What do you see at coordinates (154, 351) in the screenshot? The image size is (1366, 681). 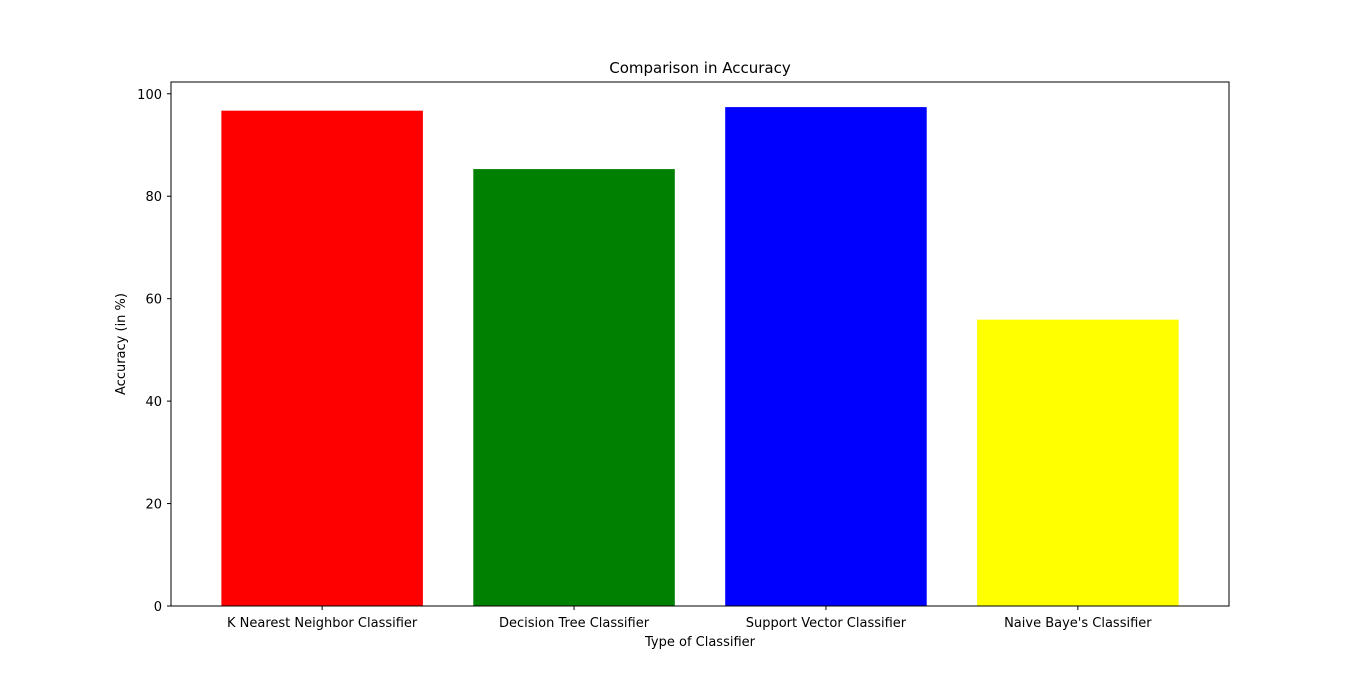 I see `y-axis-ticks: 0 20 40 60 80 100` at bounding box center [154, 351].